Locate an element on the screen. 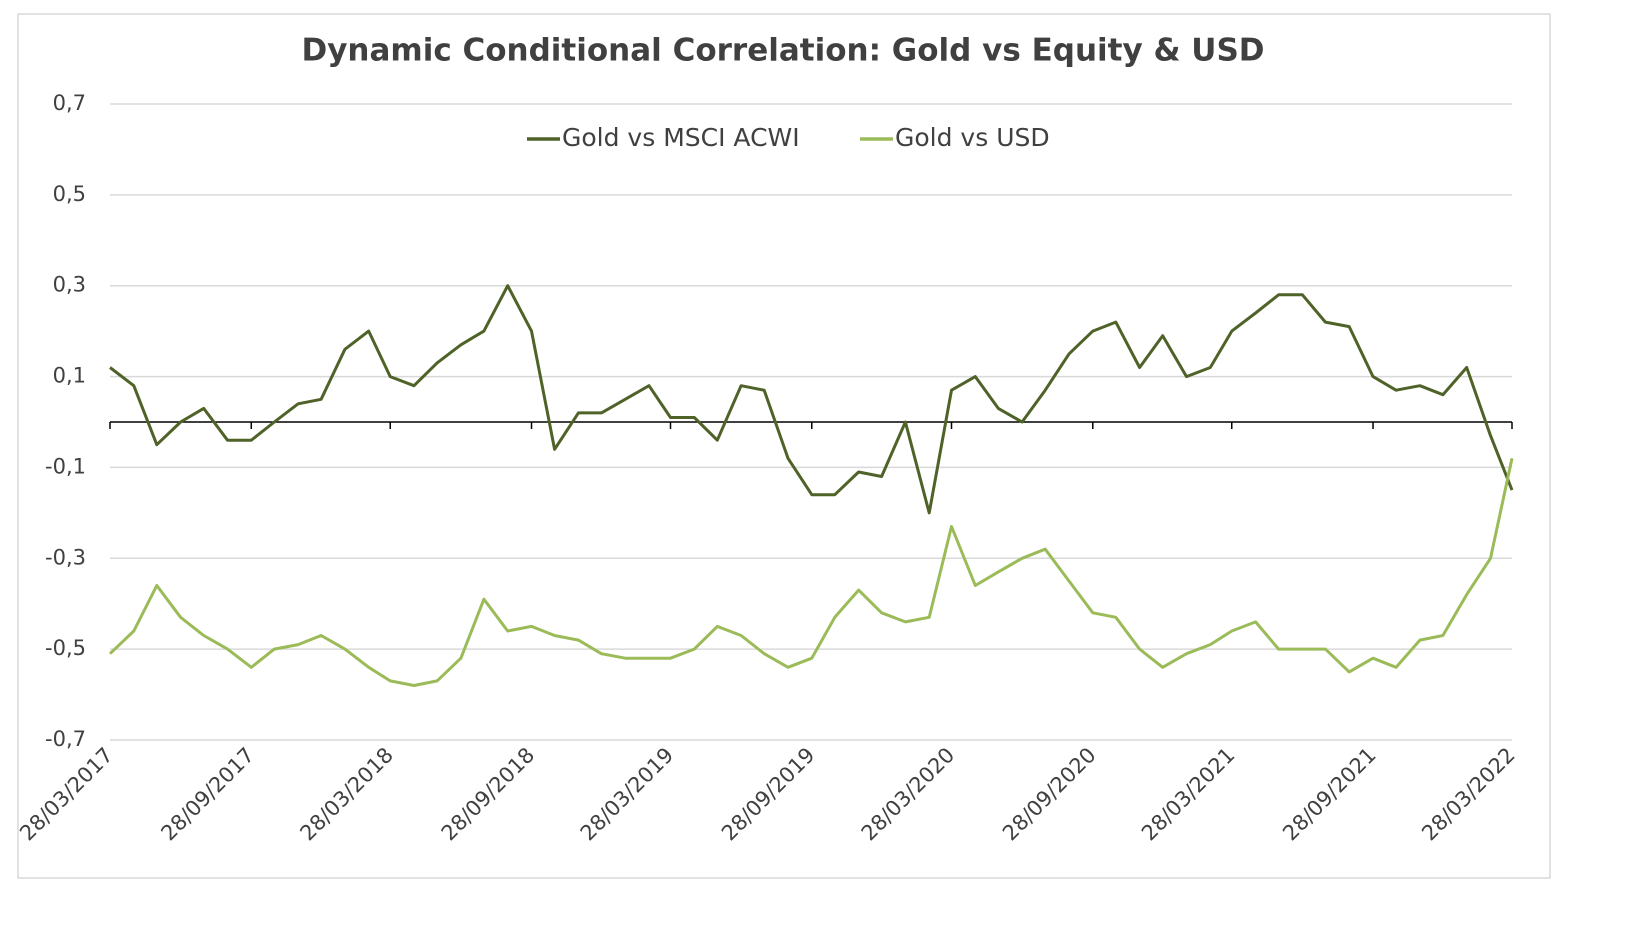 This screenshot has height=942, width=1644. legend-label: Gold vs MSCI ACWI is located at coordinates (681, 137).